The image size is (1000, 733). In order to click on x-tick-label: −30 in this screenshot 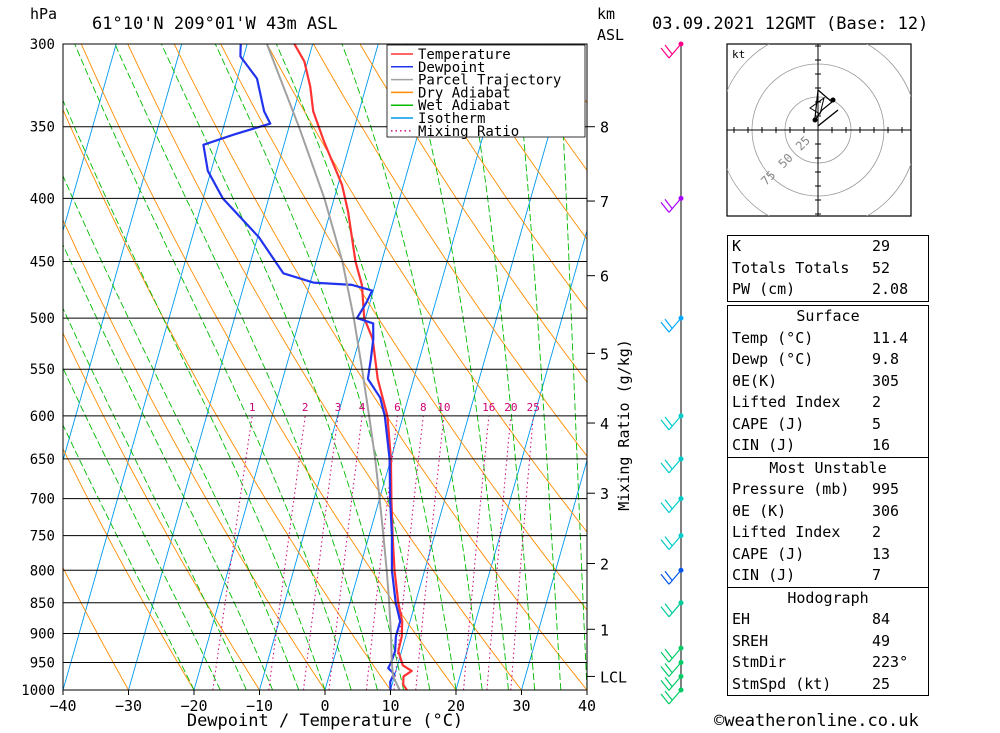, I will do `click(128, 706)`.